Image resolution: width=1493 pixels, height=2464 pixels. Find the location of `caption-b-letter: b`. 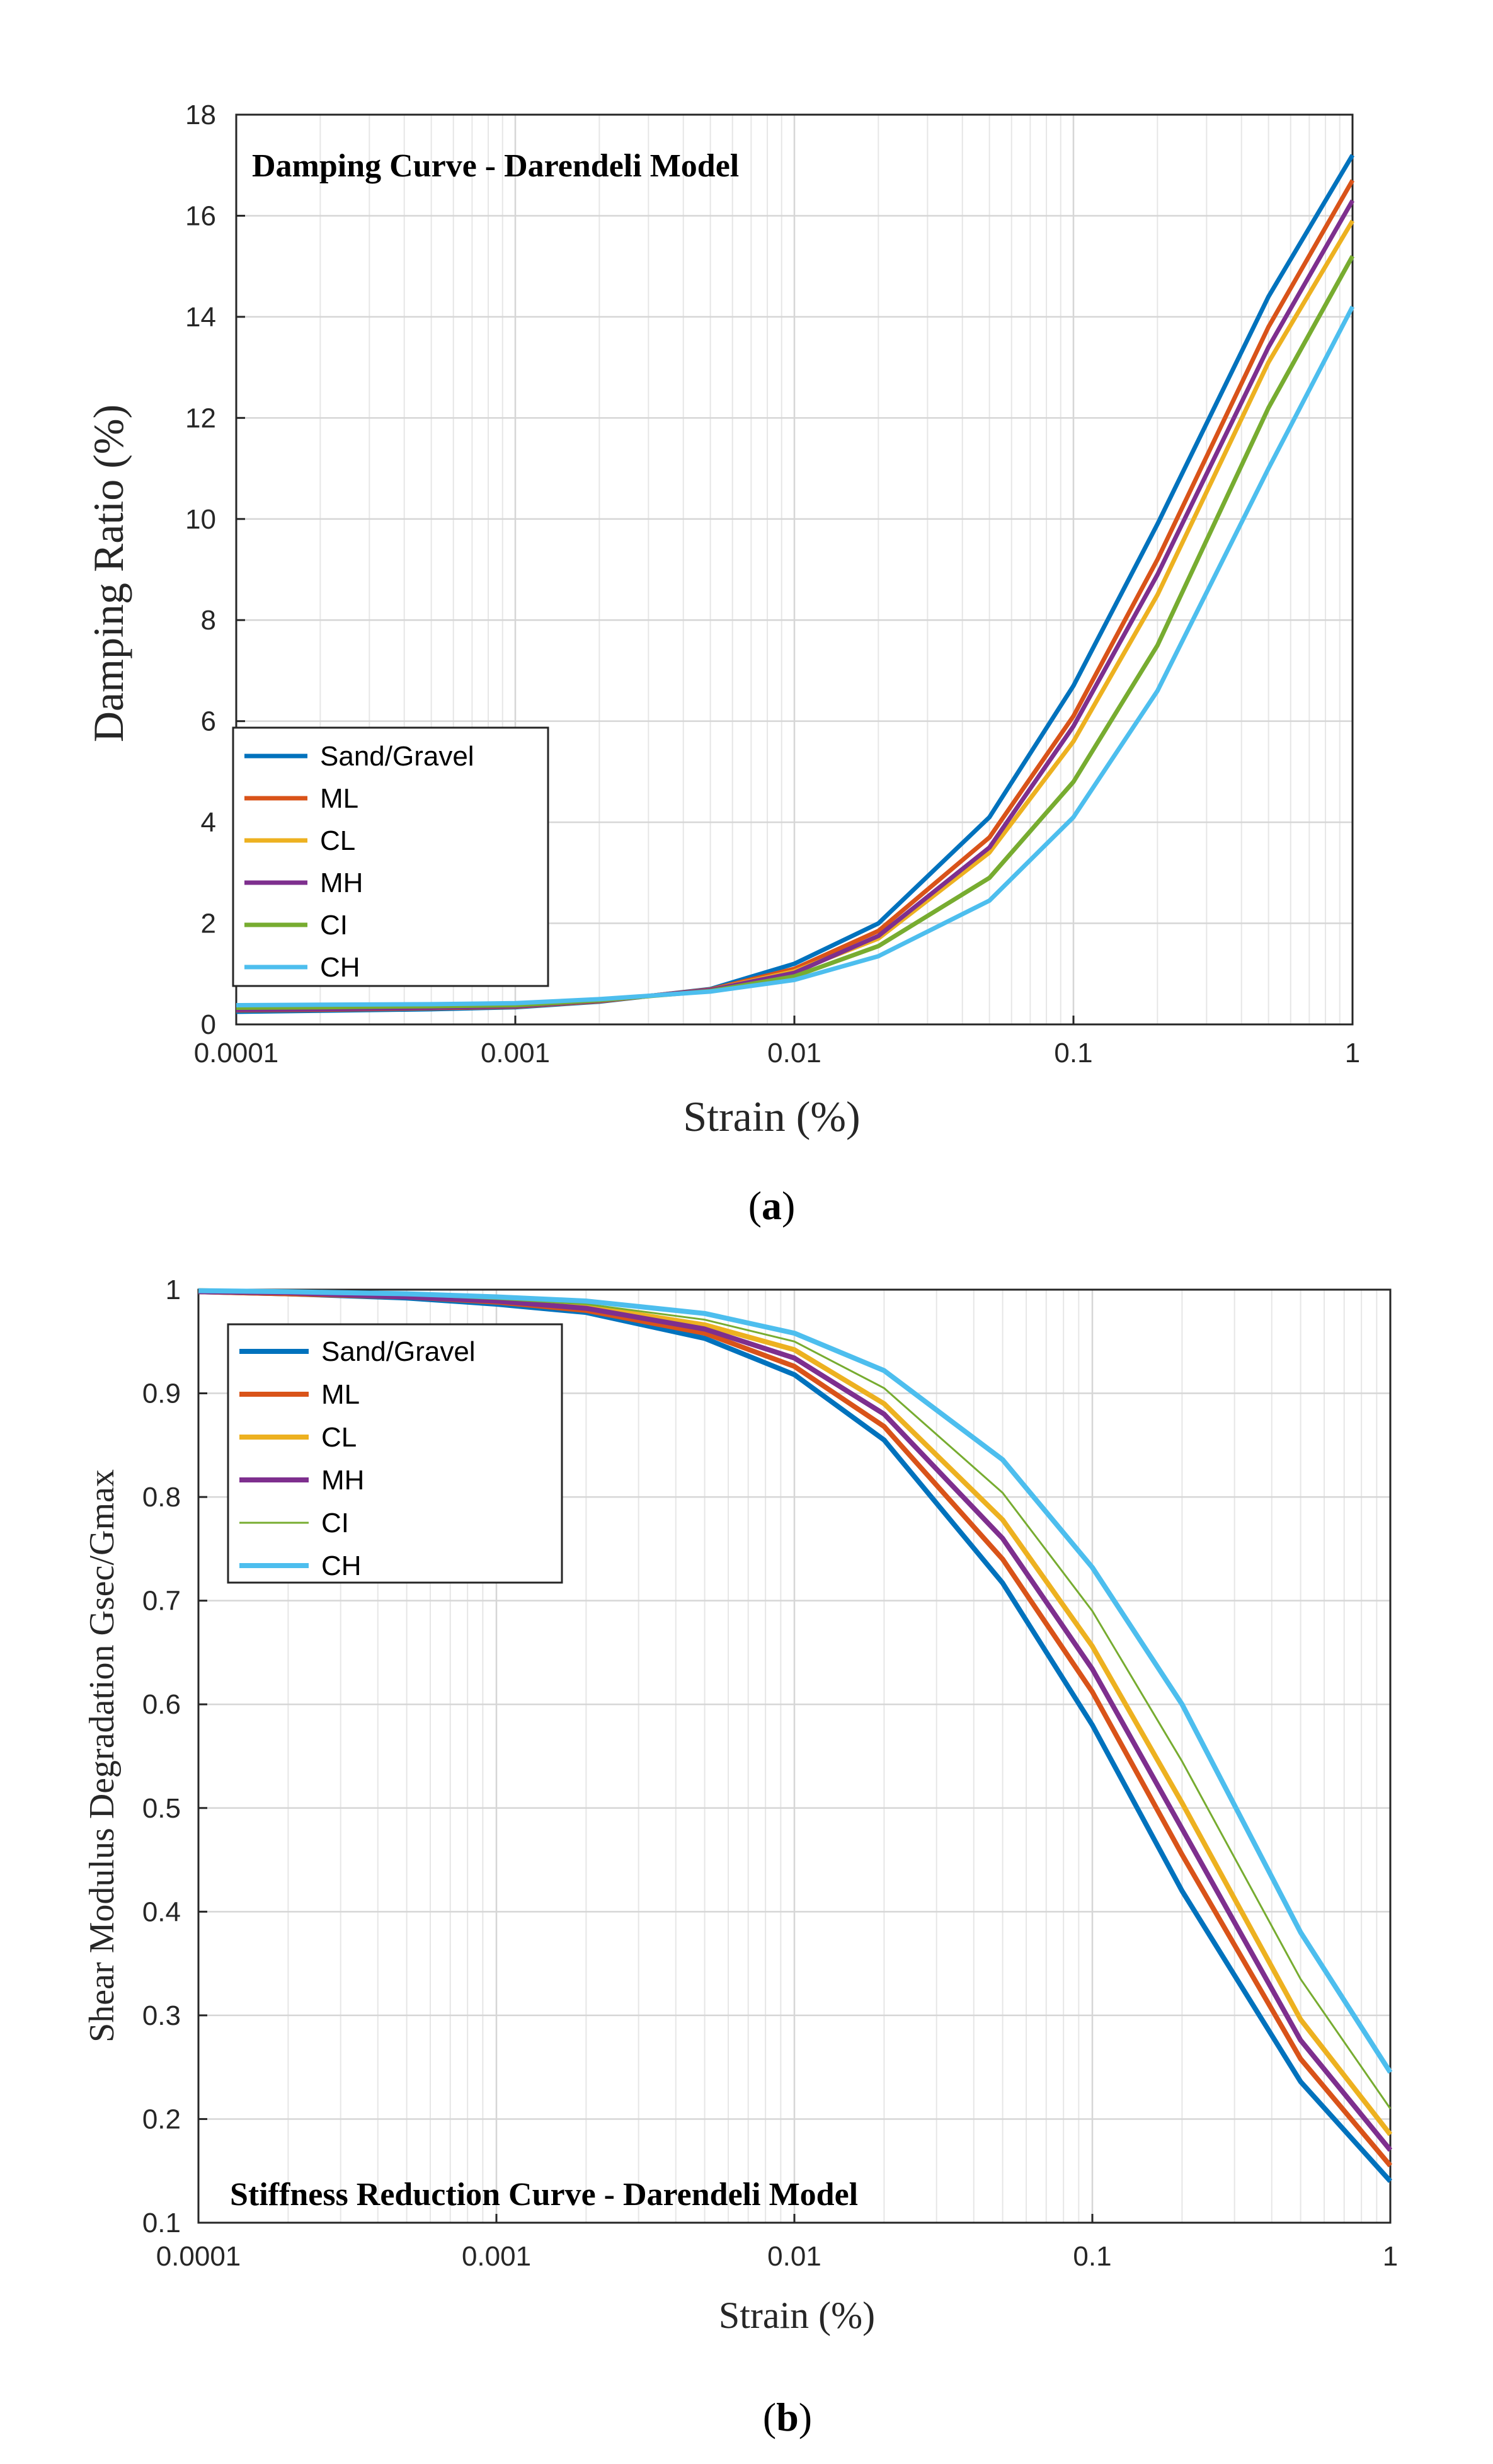

caption-b-letter: b is located at coordinates (787, 2417).